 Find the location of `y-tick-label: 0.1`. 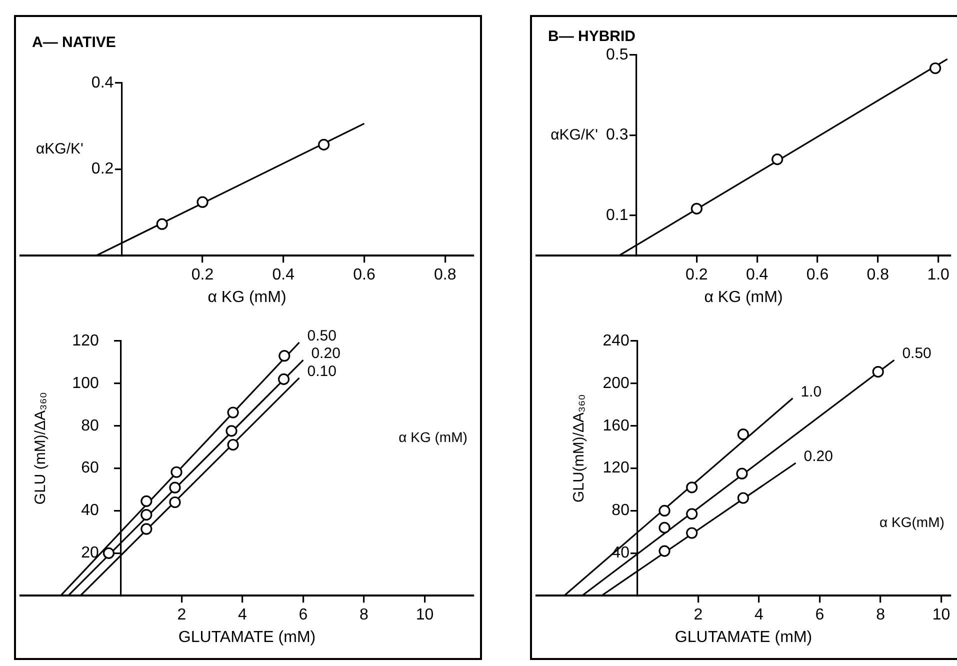

y-tick-label: 0.1 is located at coordinates (617, 215).